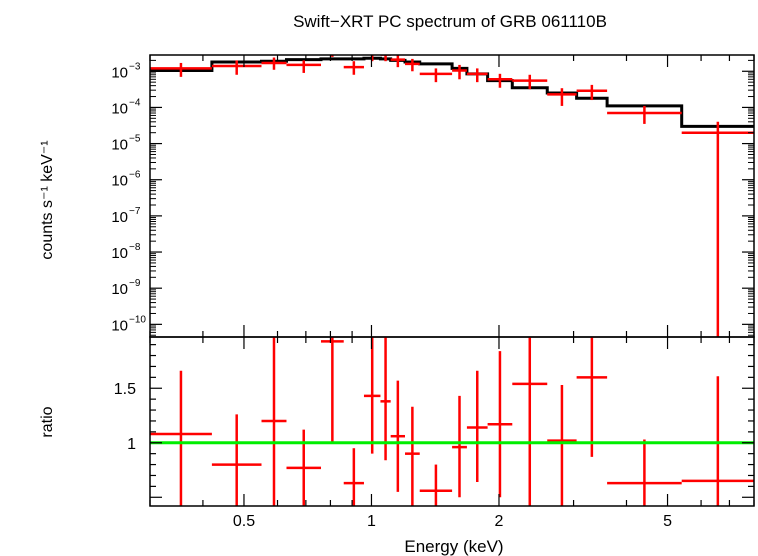  Describe the element at coordinates (47, 199) in the screenshot. I see `spectrum-y-axis-label: counts s⁻¹ keV⁻¹` at that location.